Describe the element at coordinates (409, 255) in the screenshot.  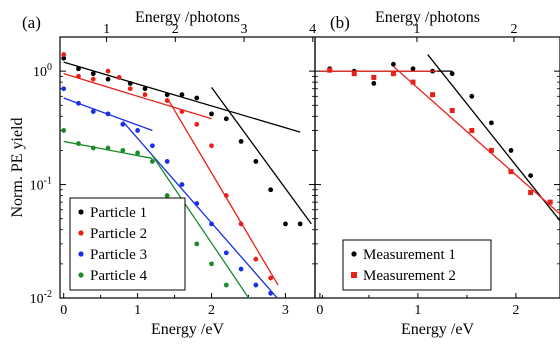
I see `legend-label-measurement-1: Measurement 1` at that location.